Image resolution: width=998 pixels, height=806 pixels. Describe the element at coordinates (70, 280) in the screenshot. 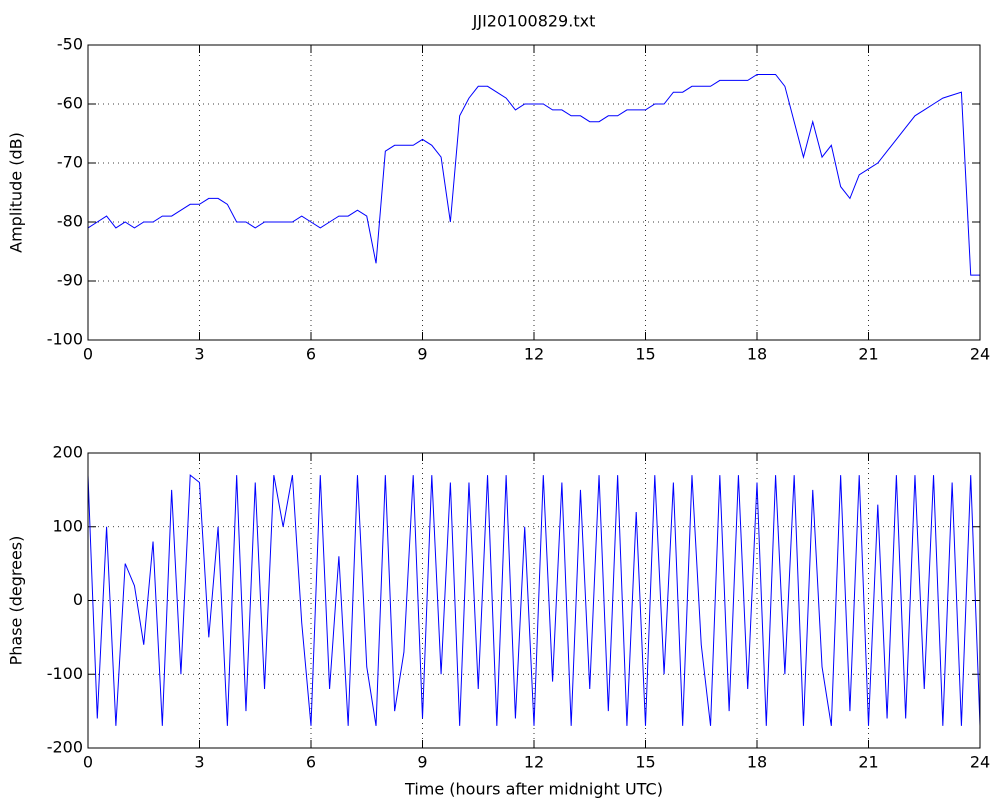

I see `y-tick-label: -90` at that location.